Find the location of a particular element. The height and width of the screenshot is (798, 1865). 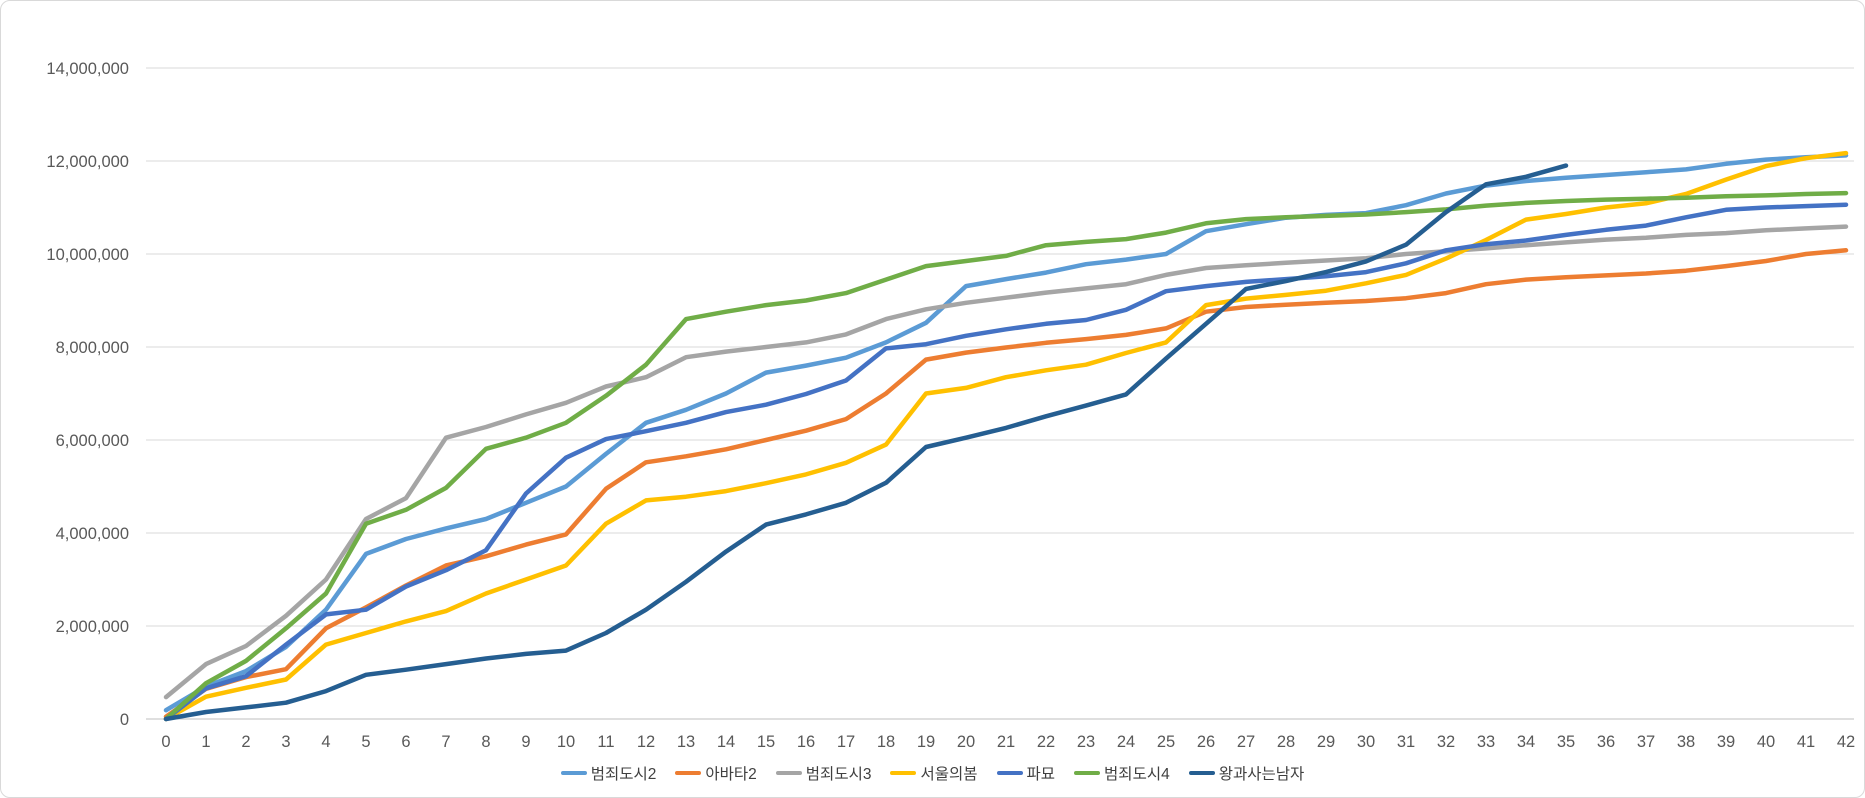

legend-label: 범죄도시2 is located at coordinates (623, 774).